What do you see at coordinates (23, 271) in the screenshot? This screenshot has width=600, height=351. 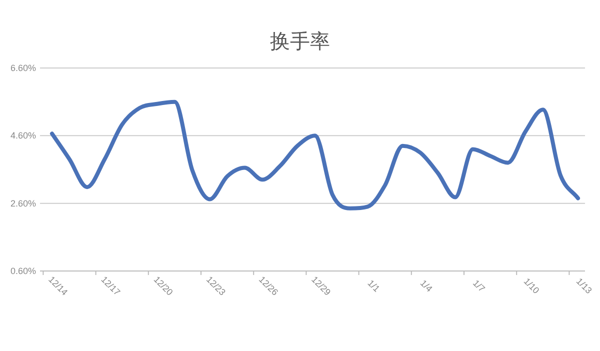 I see `y-tick-label: 0.60%` at bounding box center [23, 271].